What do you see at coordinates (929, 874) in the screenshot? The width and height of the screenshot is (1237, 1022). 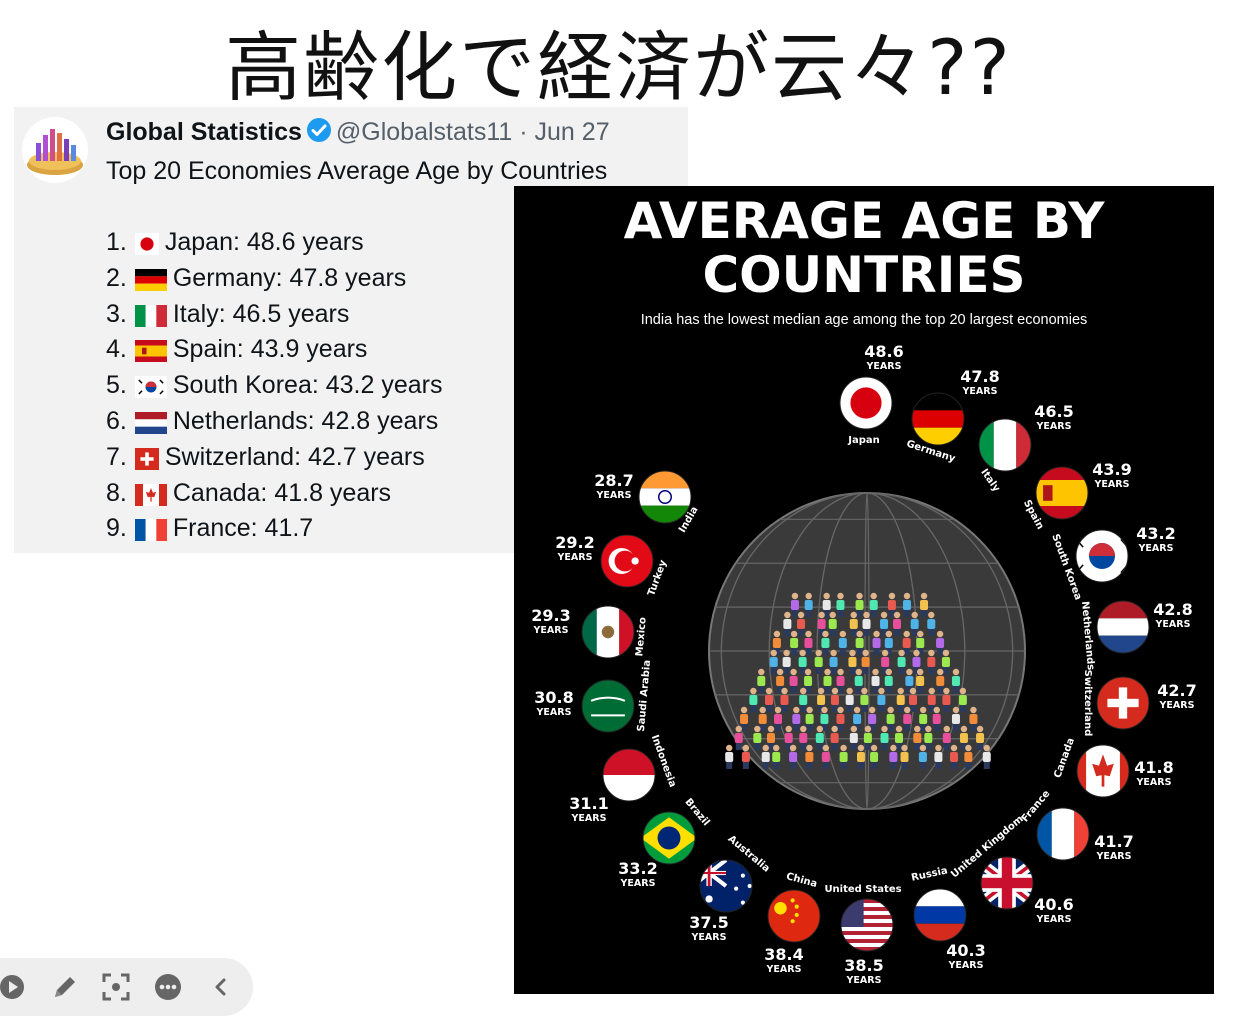 I see `country-label: Russia` at bounding box center [929, 874].